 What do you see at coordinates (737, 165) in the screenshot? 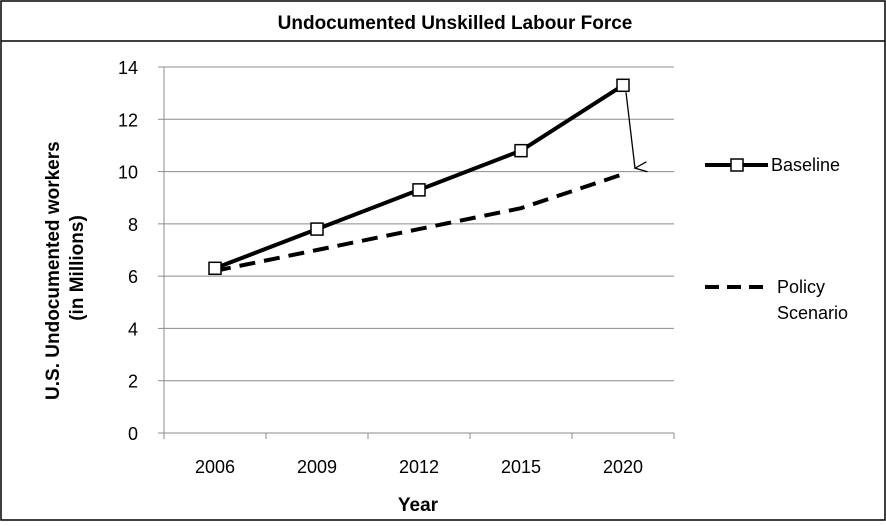
I see `legend-baseline-marker` at bounding box center [737, 165].